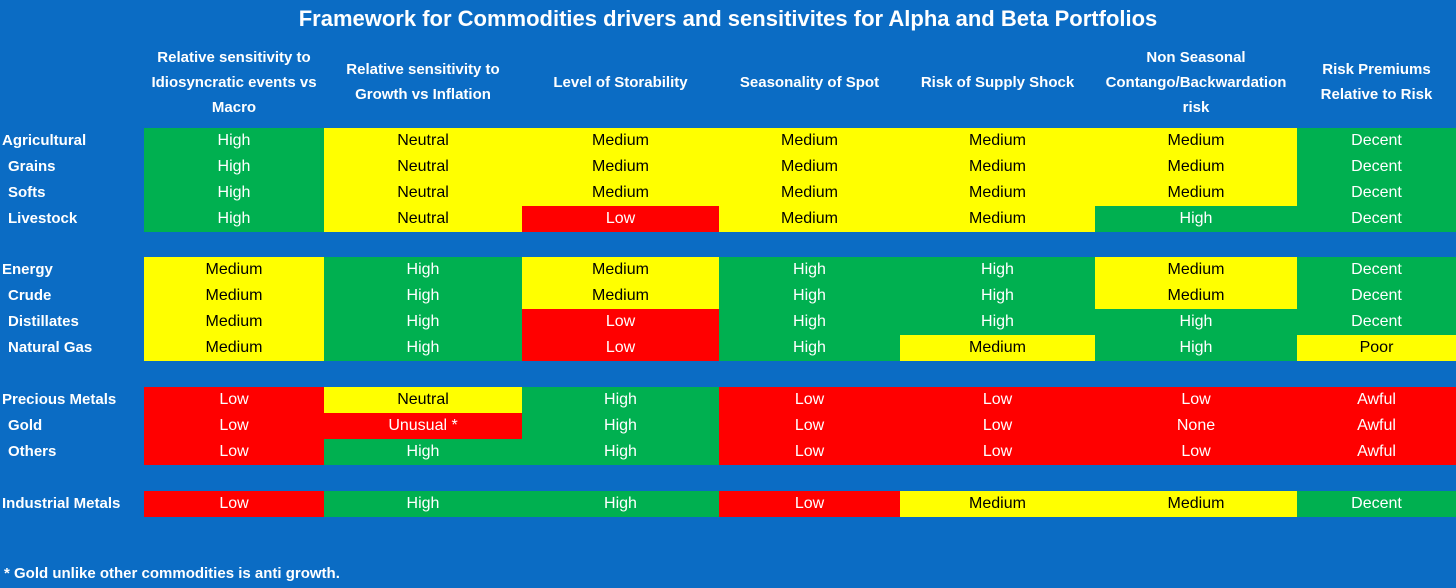  What do you see at coordinates (32, 166) in the screenshot?
I see `row-label: Grains` at bounding box center [32, 166].